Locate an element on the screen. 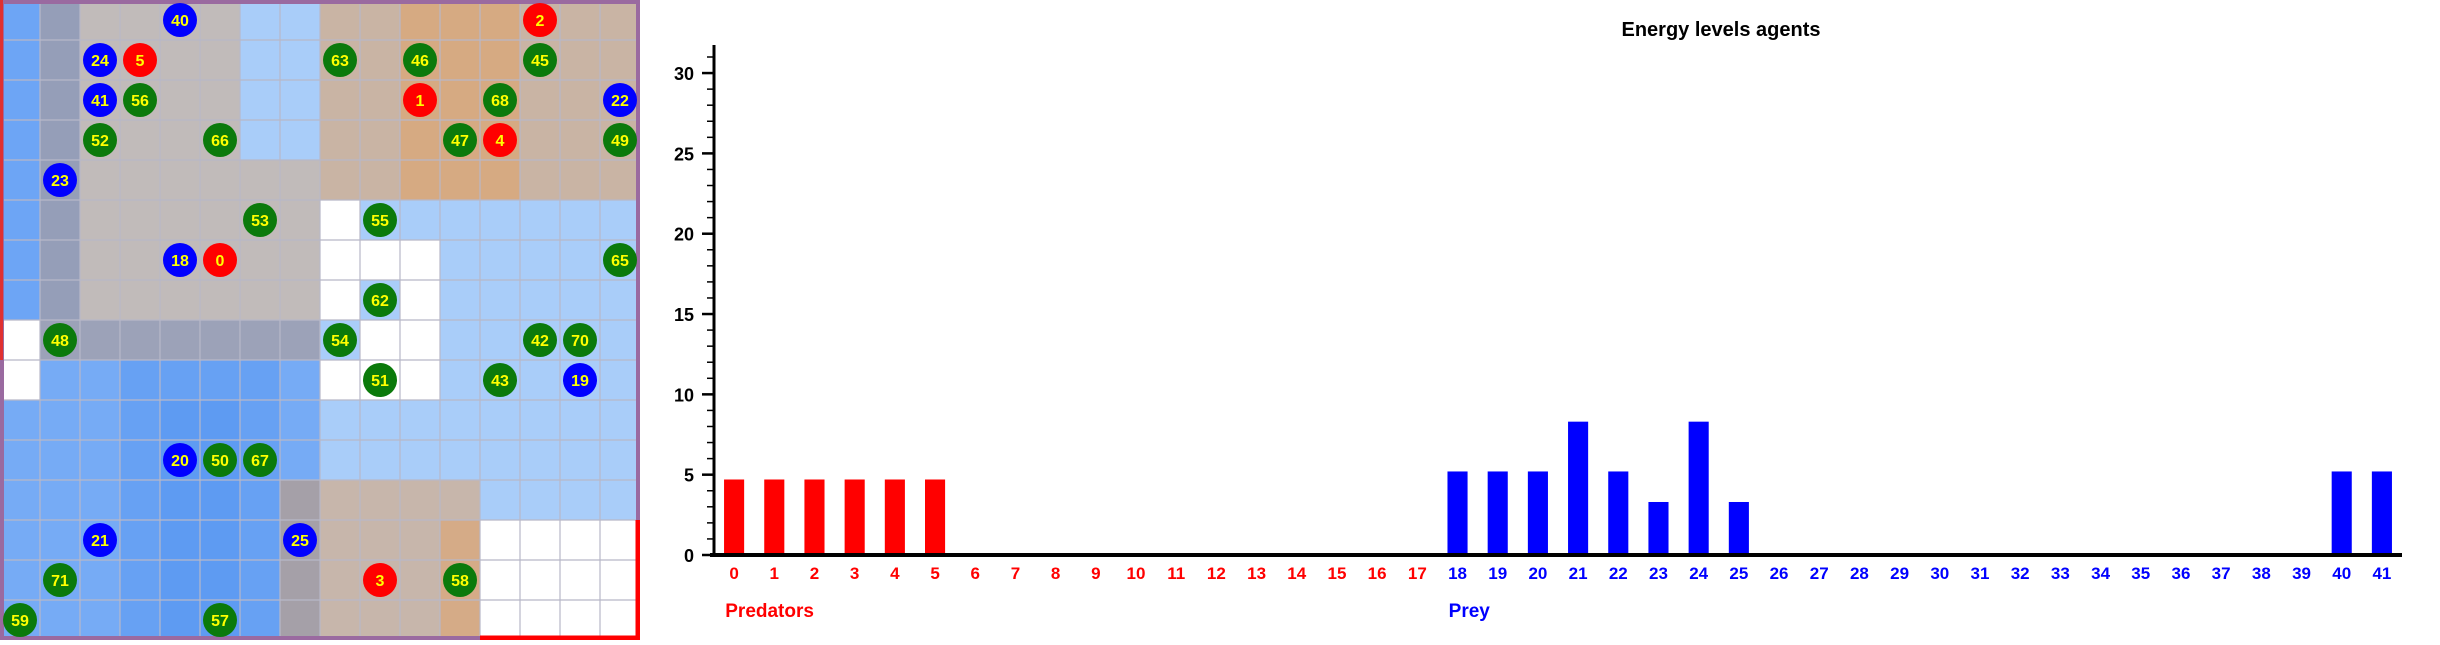 The image size is (2440, 645). agent-label: 50 is located at coordinates (220, 461).